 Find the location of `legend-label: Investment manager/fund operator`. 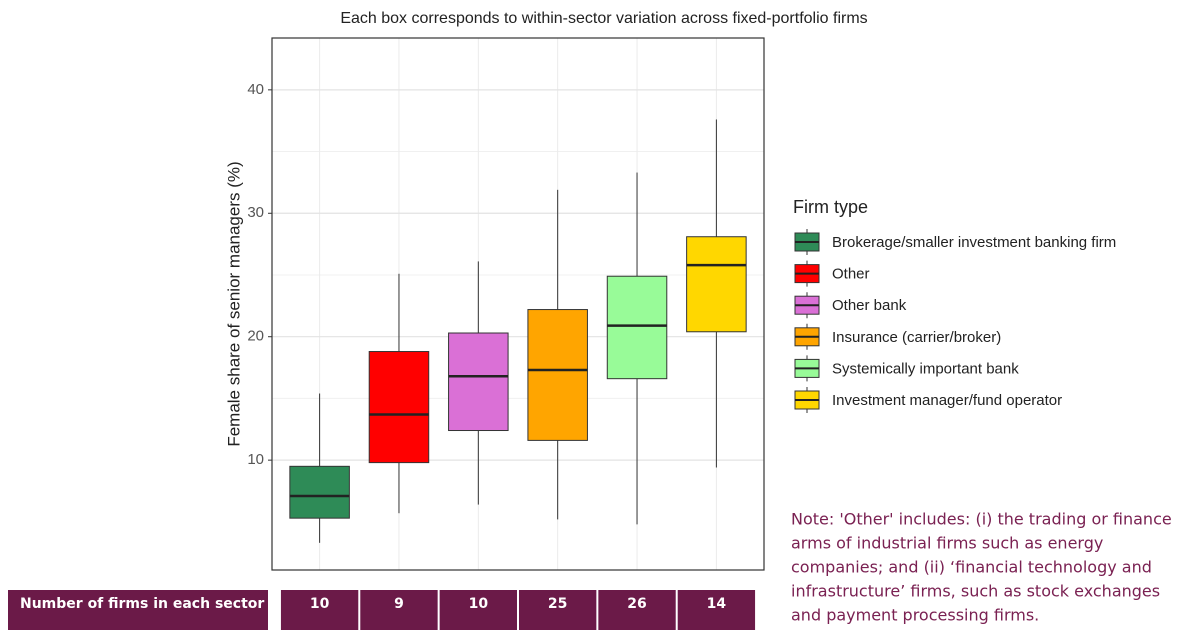

legend-label: Investment manager/fund operator is located at coordinates (947, 400).